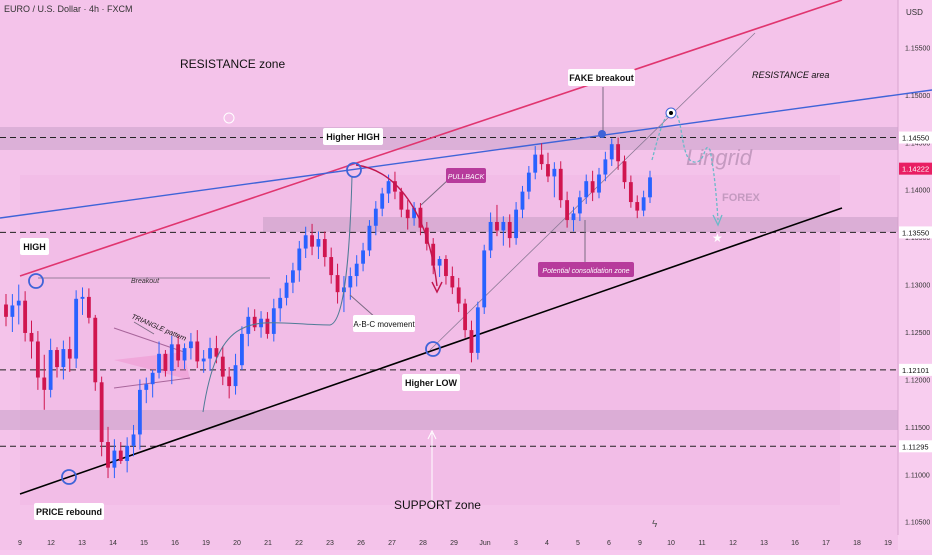 This screenshot has height=555, width=932. Describe the element at coordinates (655, 524) in the screenshot. I see `flash-icon: ϟ` at that location.